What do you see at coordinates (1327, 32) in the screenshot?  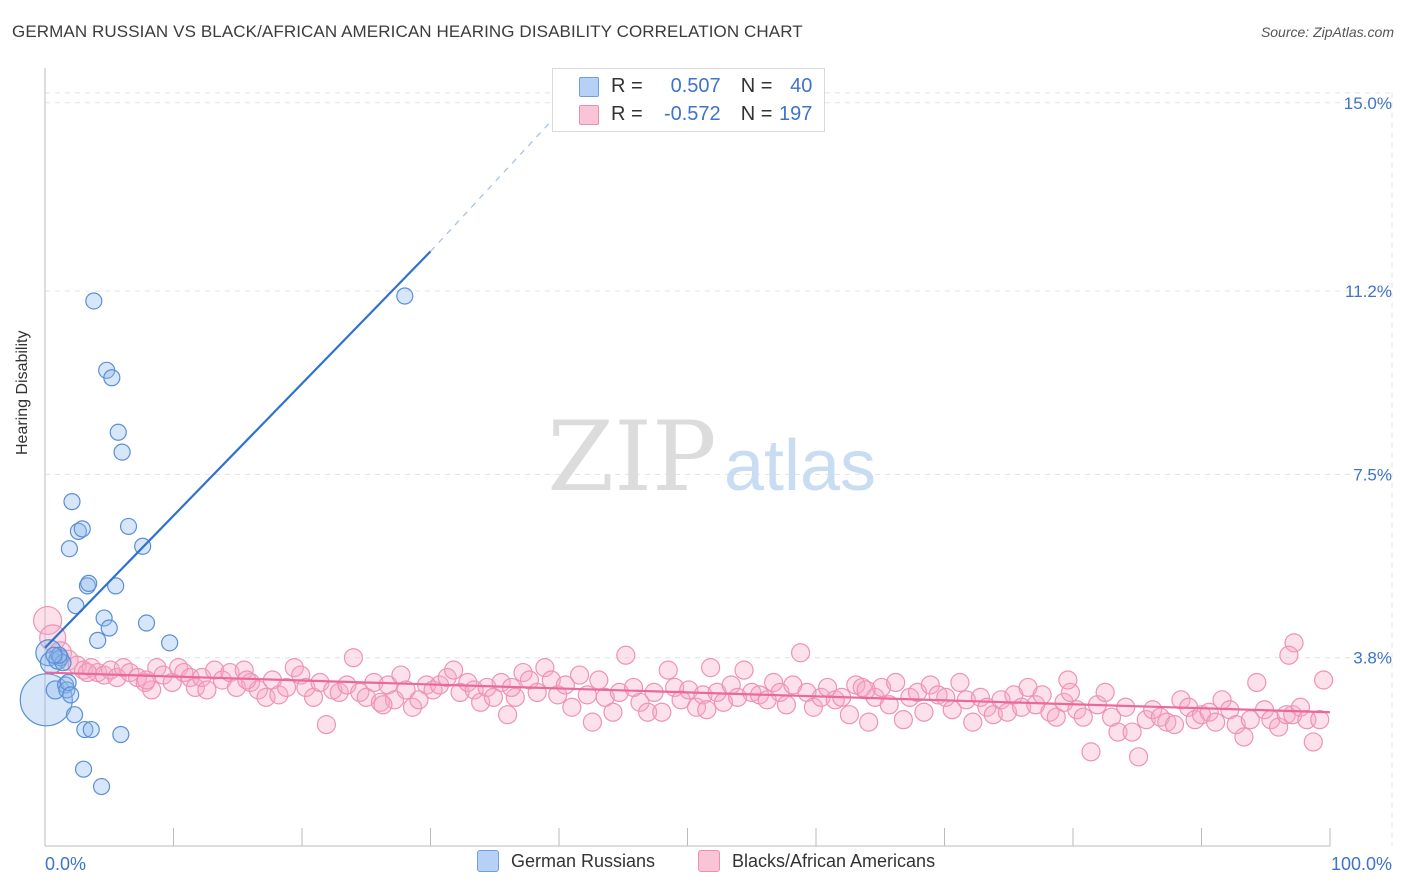 I see `source-credit: Source: ZipAtlas.com` at bounding box center [1327, 32].